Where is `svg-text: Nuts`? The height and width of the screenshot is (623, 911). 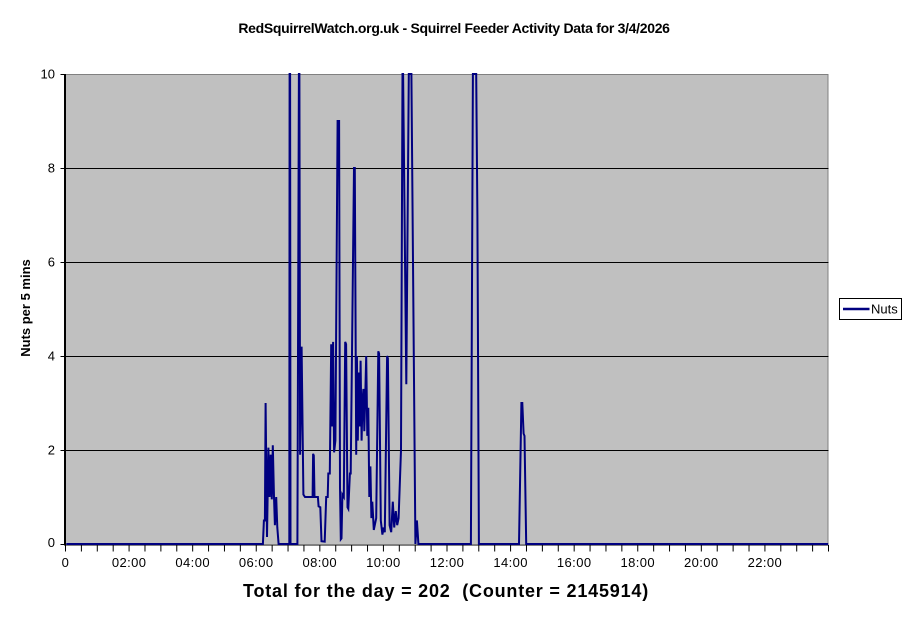 svg-text: Nuts is located at coordinates (884, 309).